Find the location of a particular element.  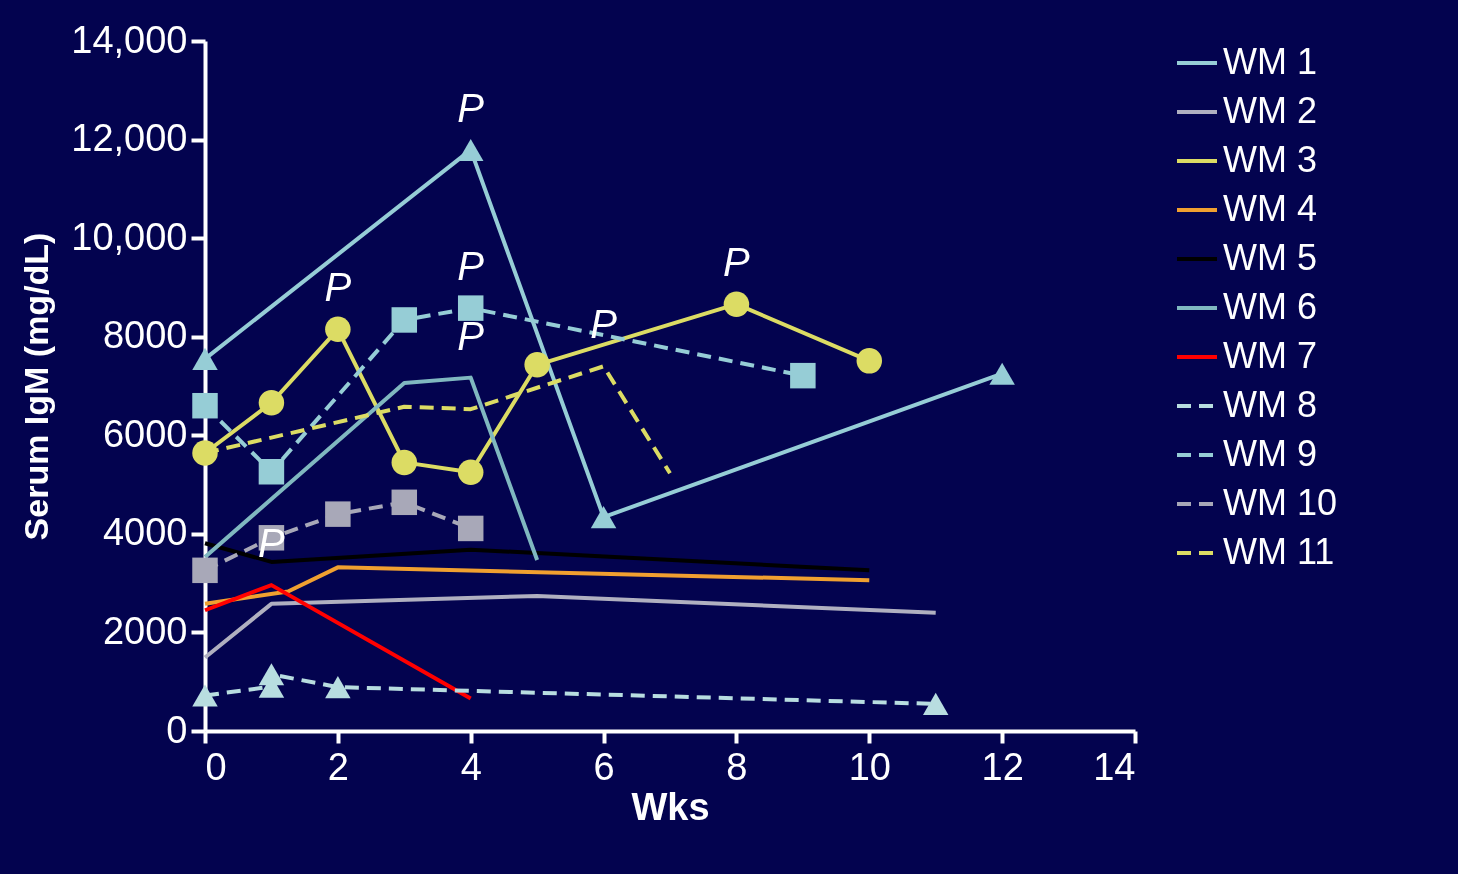

y-tick-label: 14,000 is located at coordinates (129, 39).